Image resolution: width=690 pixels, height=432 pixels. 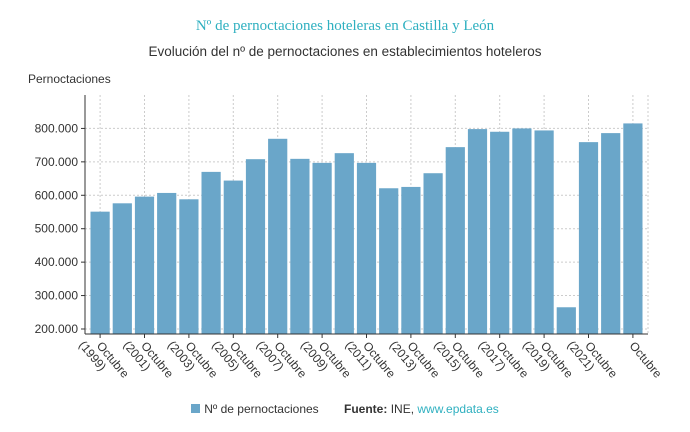 What do you see at coordinates (57, 195) in the screenshot?
I see `y-tick-label: 600.000` at bounding box center [57, 195].